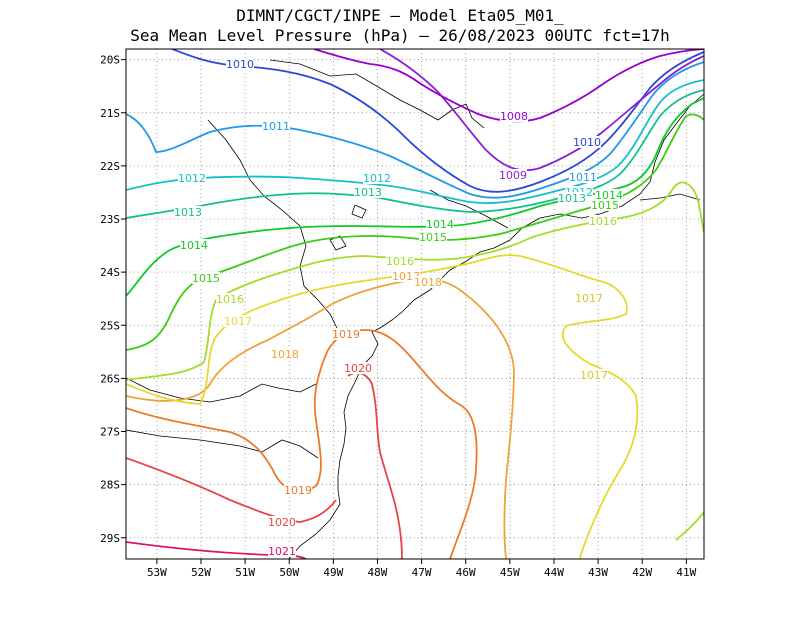 This screenshot has width=800, height=618. I want to click on isobar-label-1011-east: 1011, so click(583, 177).